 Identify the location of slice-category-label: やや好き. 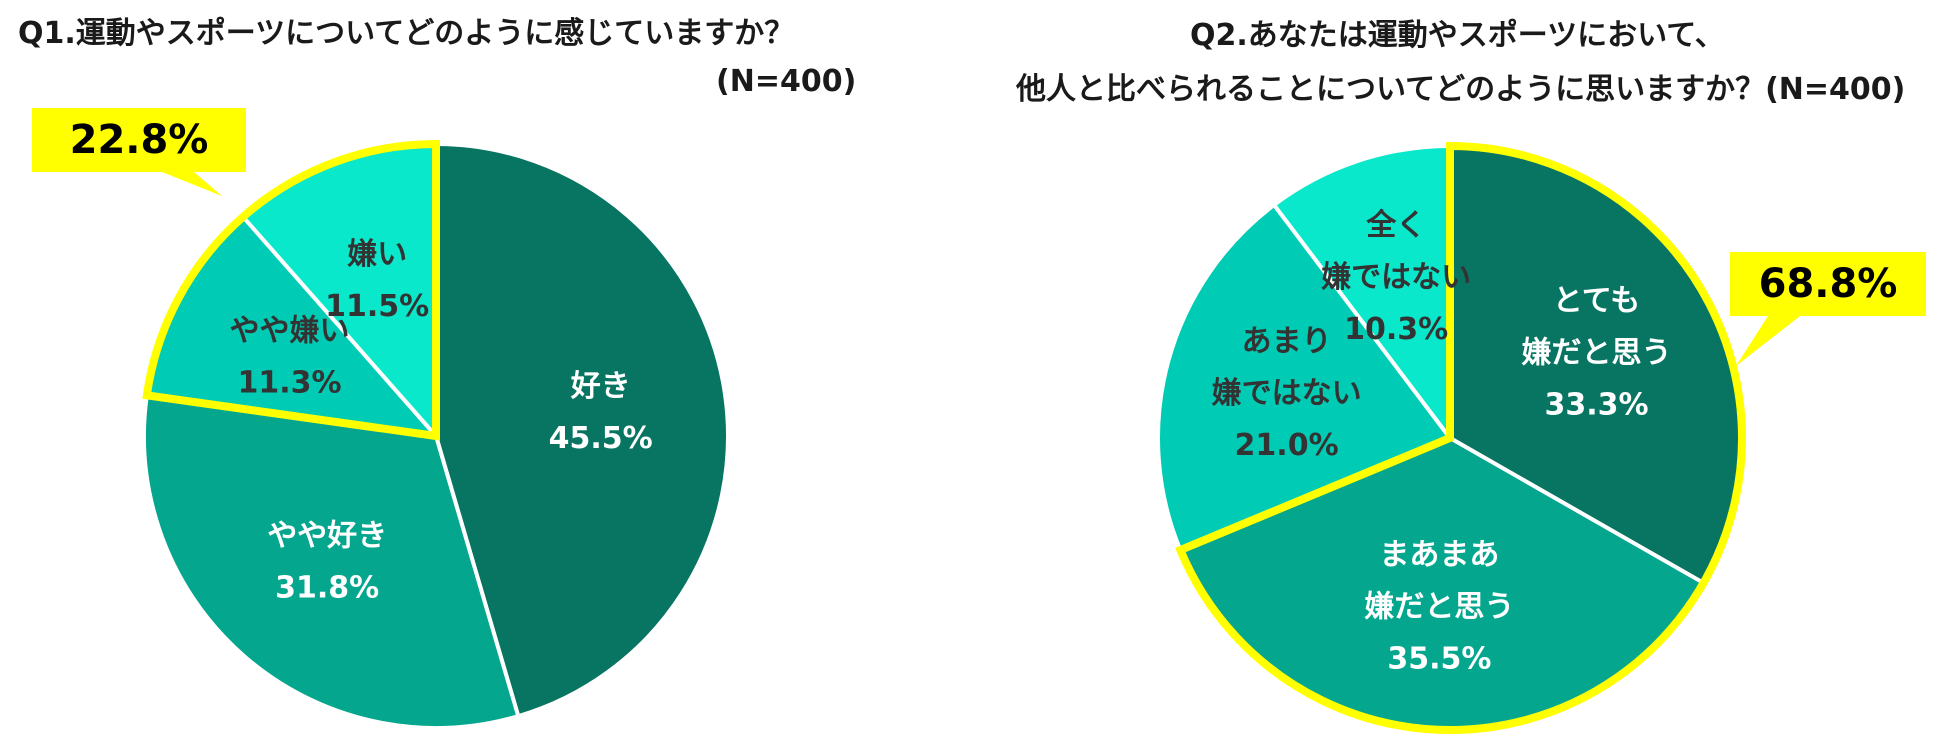
(327, 536).